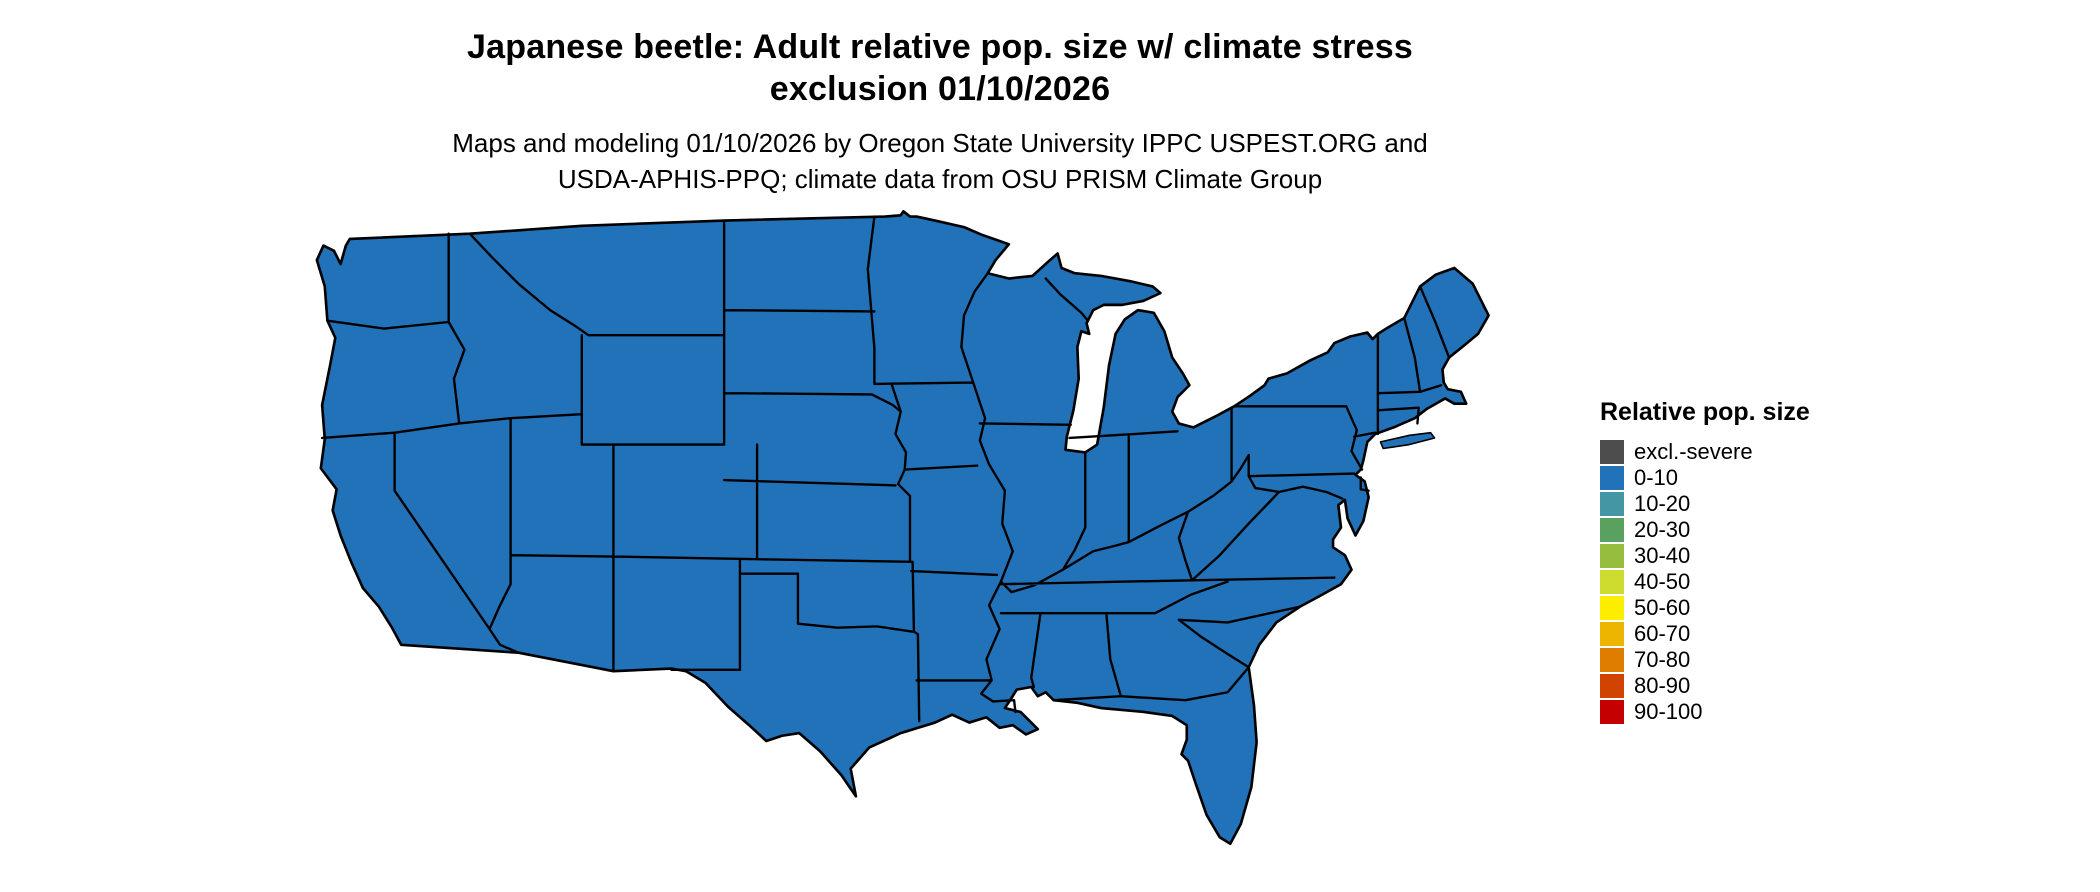  Describe the element at coordinates (1662, 555) in the screenshot. I see `legend-item-label: 30-40` at that location.